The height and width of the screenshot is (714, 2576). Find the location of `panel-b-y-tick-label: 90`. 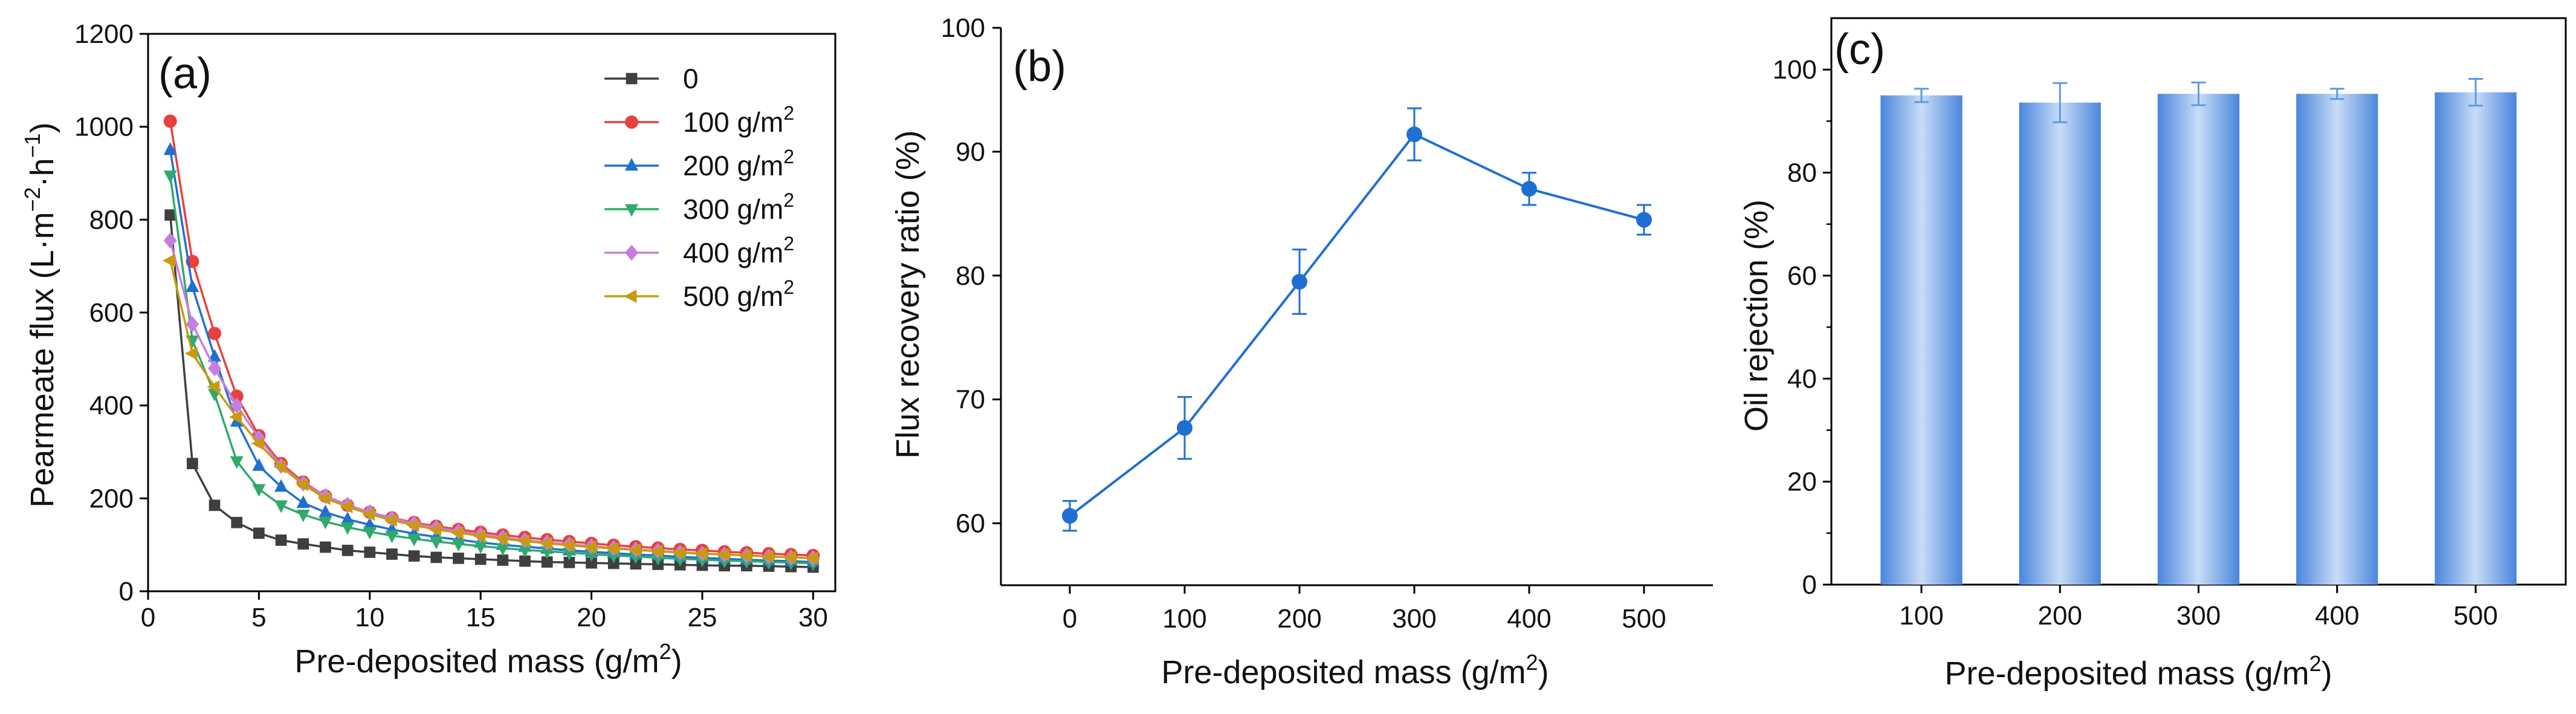

panel-b-y-tick-label: 90 is located at coordinates (970, 152).